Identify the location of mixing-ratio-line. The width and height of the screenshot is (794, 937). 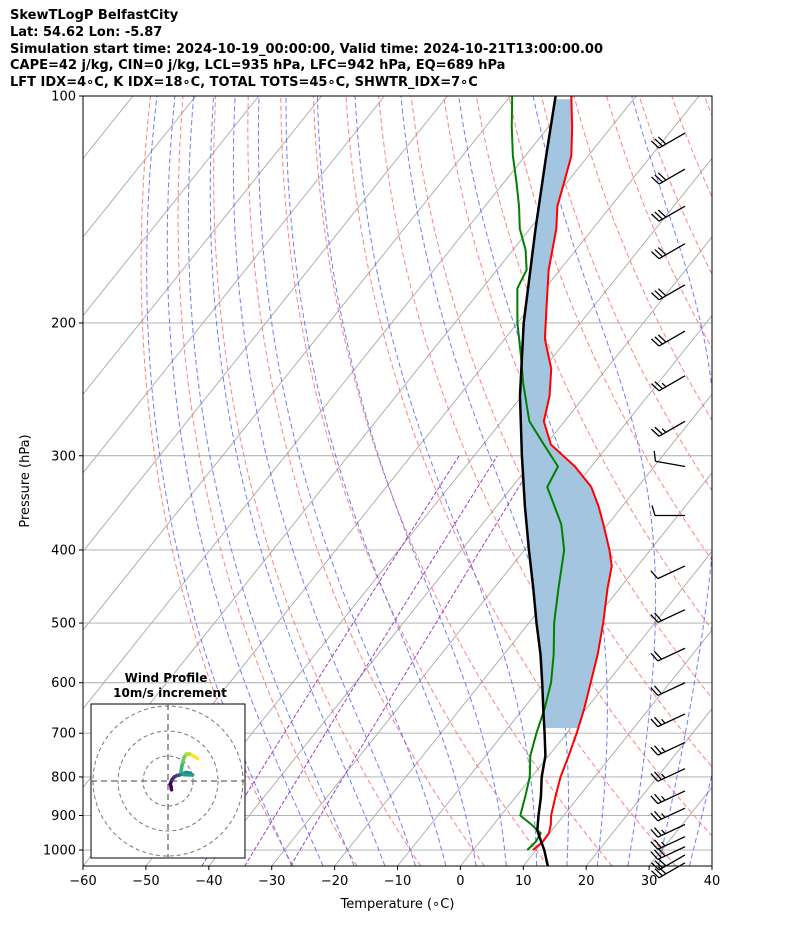
(414, 660).